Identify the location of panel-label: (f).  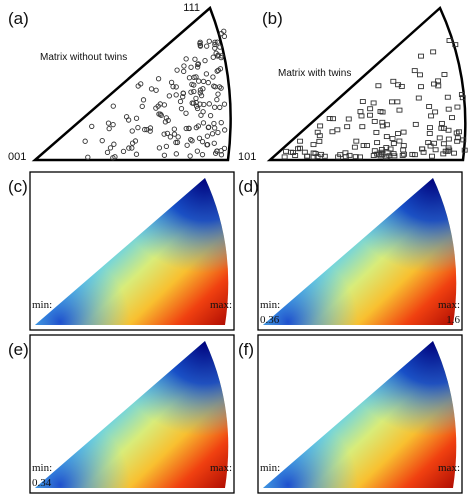
(246, 349).